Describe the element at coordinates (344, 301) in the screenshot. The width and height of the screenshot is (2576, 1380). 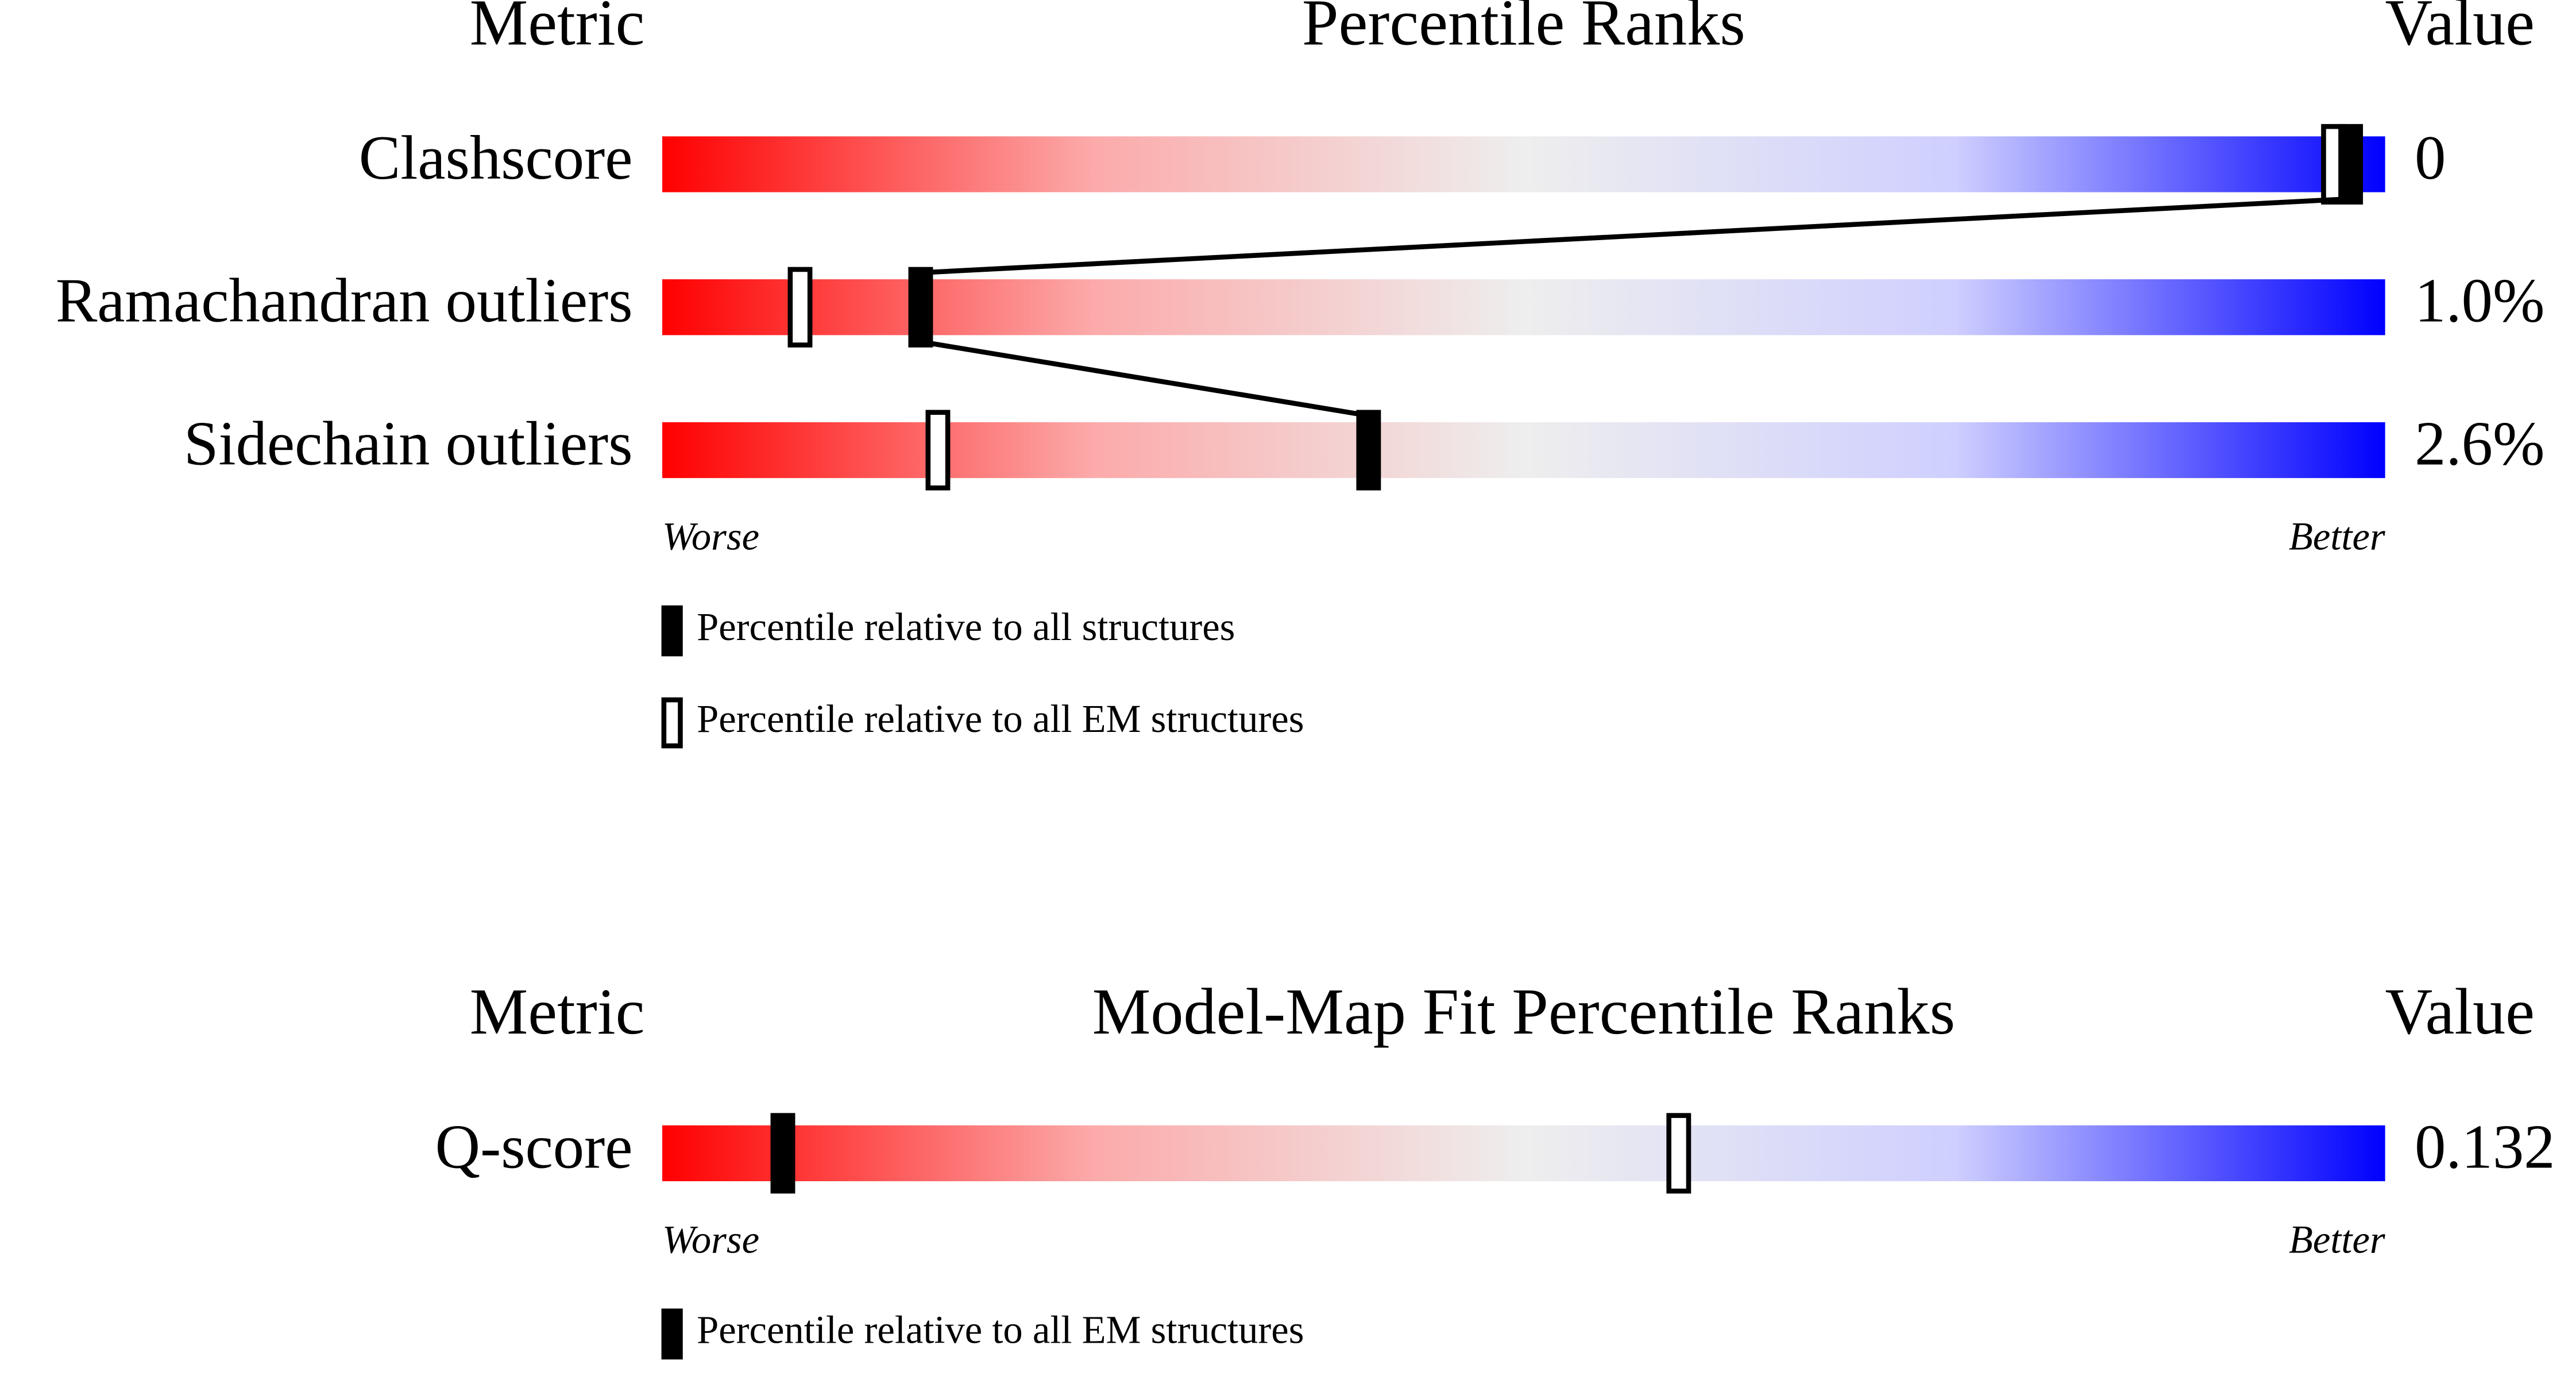
I see `metric-label: Ramachandran outliers` at that location.